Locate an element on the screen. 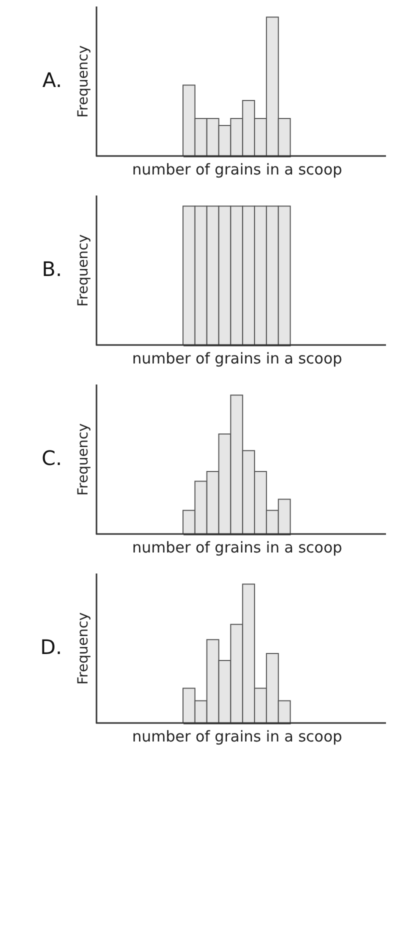  text: C. is located at coordinates (52, 458).